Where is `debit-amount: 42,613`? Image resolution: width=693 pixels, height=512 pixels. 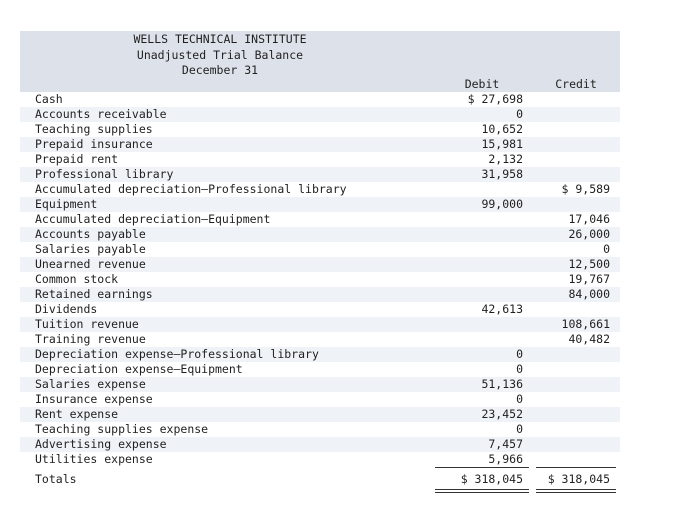
debit-amount: 42,613 is located at coordinates (502, 309).